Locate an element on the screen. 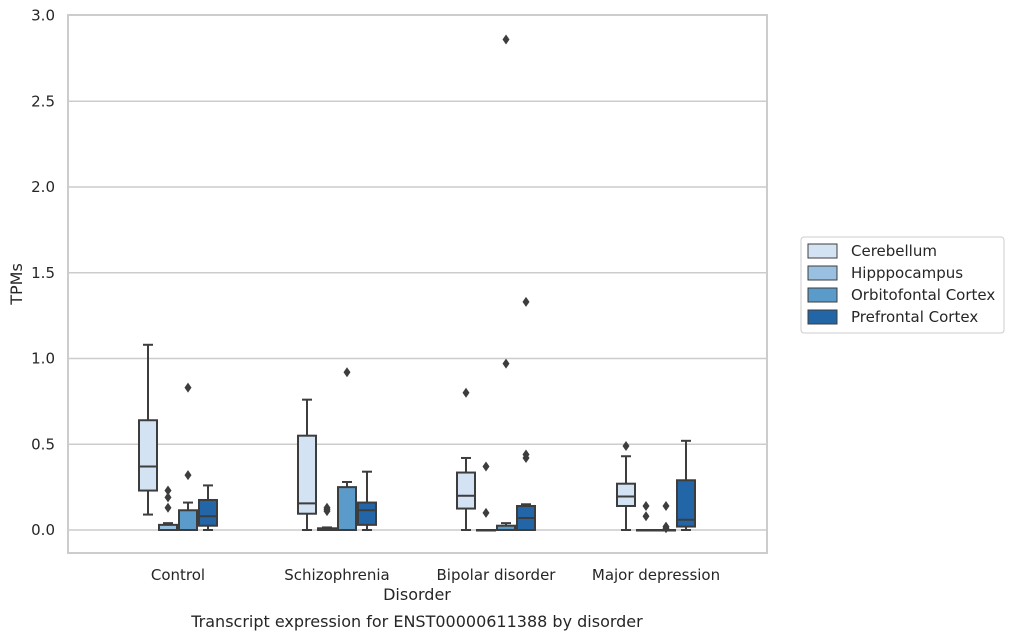 The height and width of the screenshot is (640, 1014). y-tick-label: 2.0 is located at coordinates (43, 187).